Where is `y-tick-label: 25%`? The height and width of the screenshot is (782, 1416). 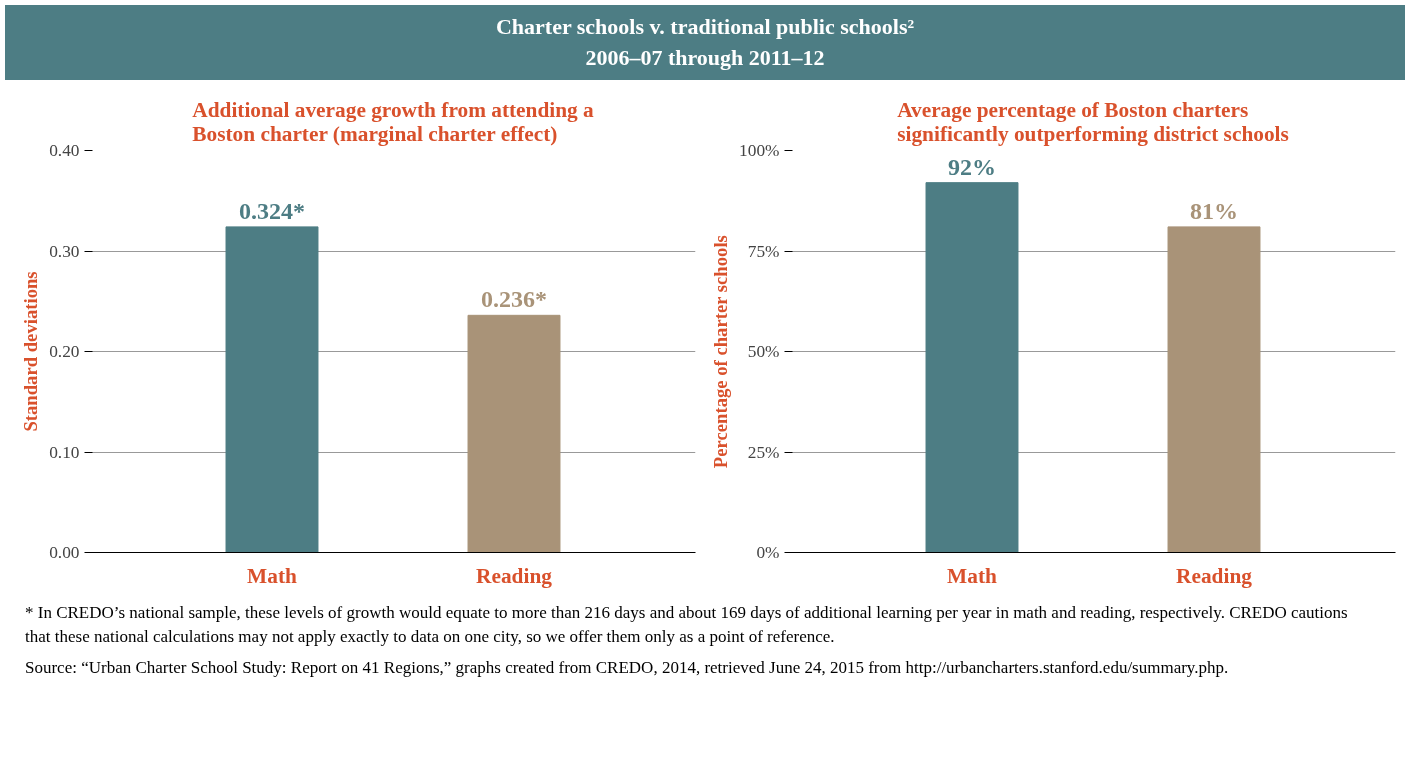
y-tick-label: 25% is located at coordinates (763, 452).